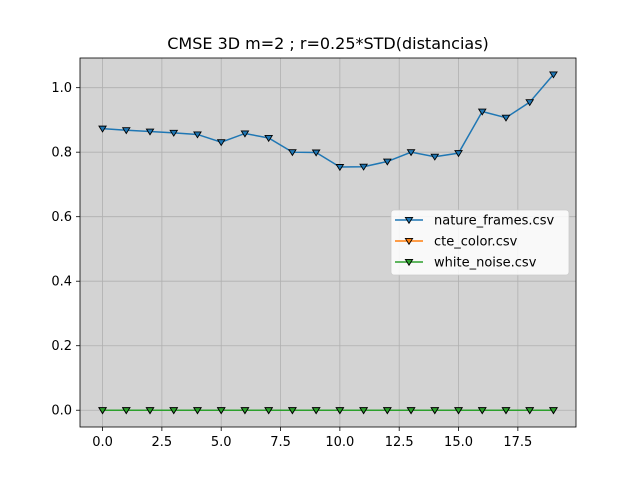 The image size is (640, 480). Describe the element at coordinates (61, 282) in the screenshot. I see `y-tick-label: 0.4` at that location.